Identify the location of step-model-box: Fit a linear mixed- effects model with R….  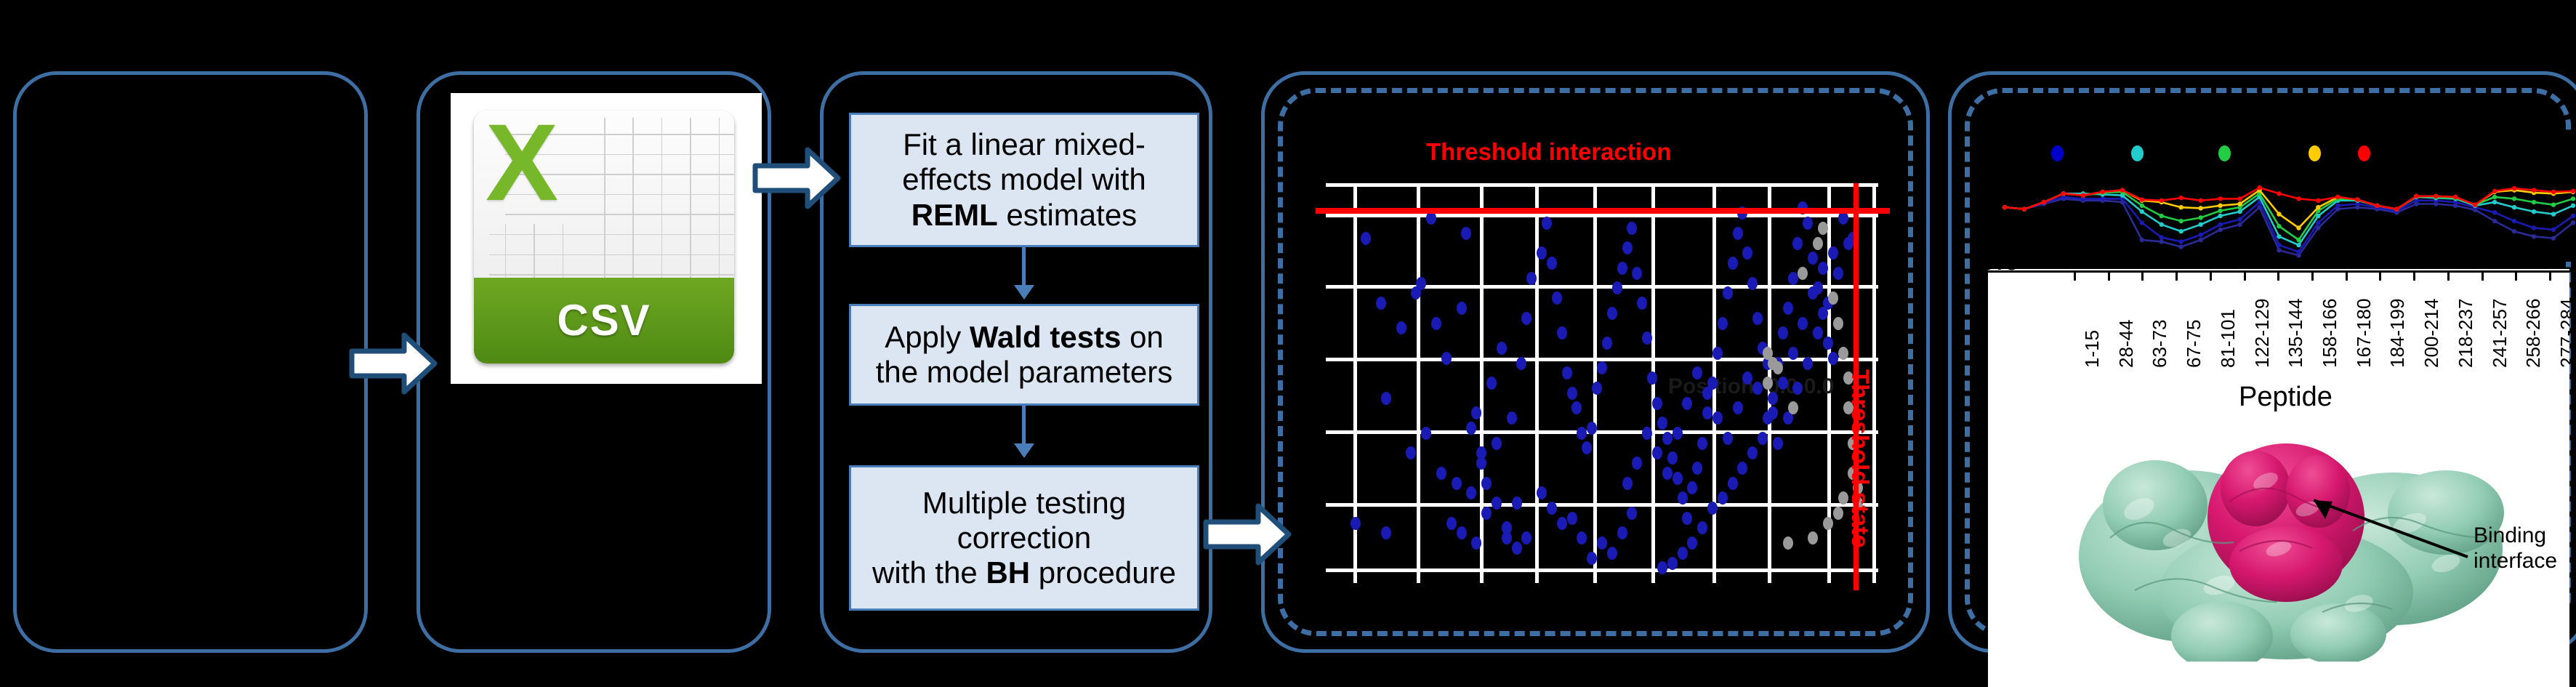
(1024, 180).